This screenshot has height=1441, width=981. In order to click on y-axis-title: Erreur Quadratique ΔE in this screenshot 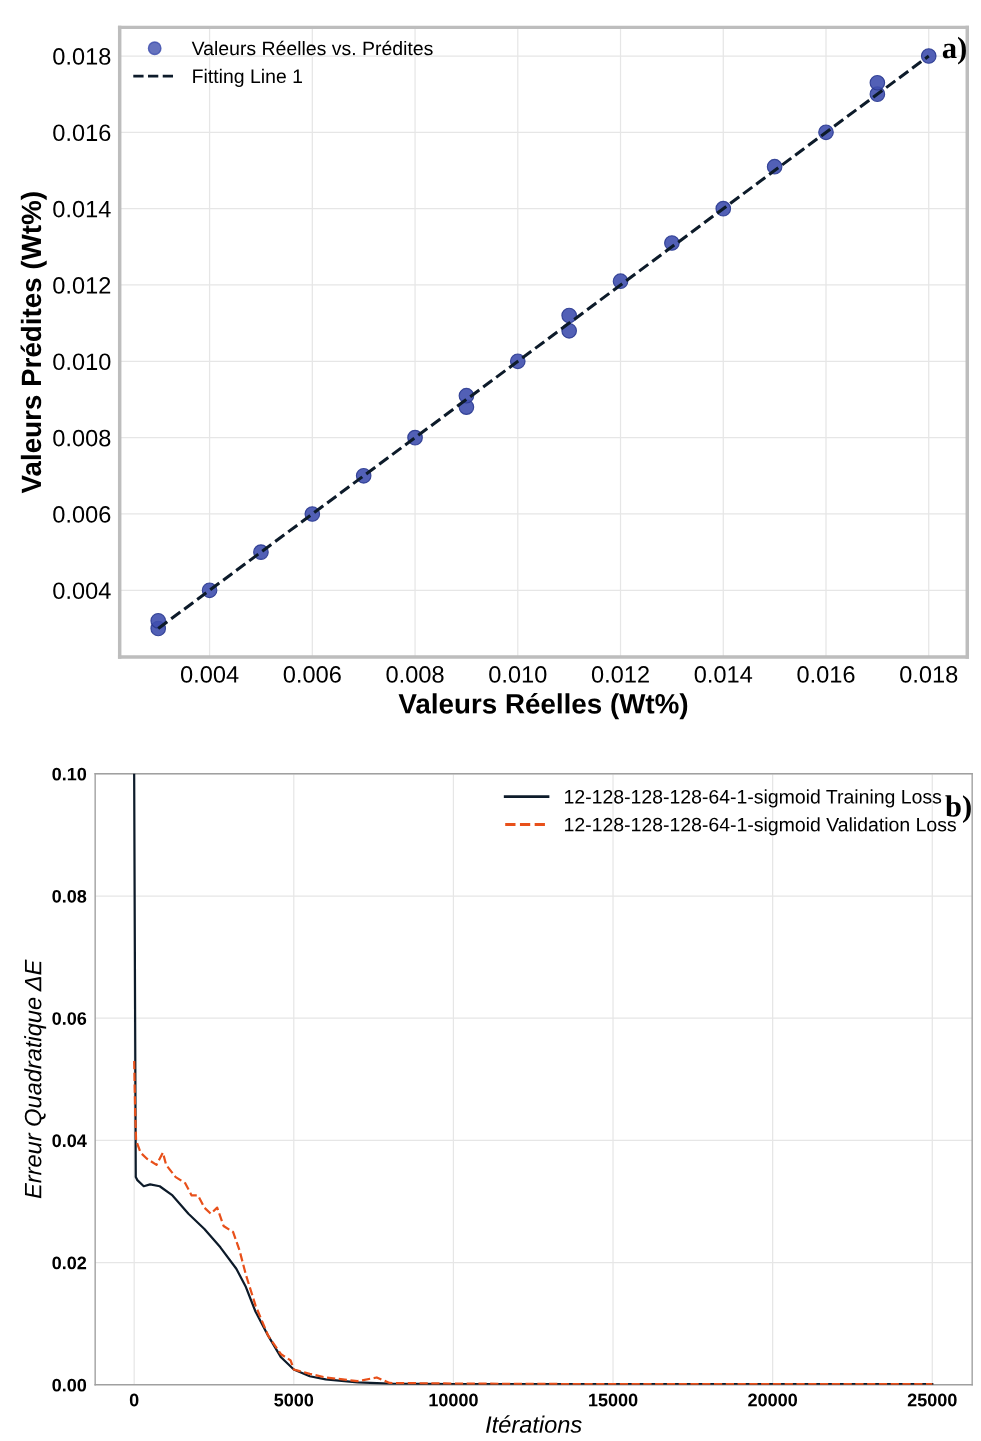, I will do `click(35, 1079)`.